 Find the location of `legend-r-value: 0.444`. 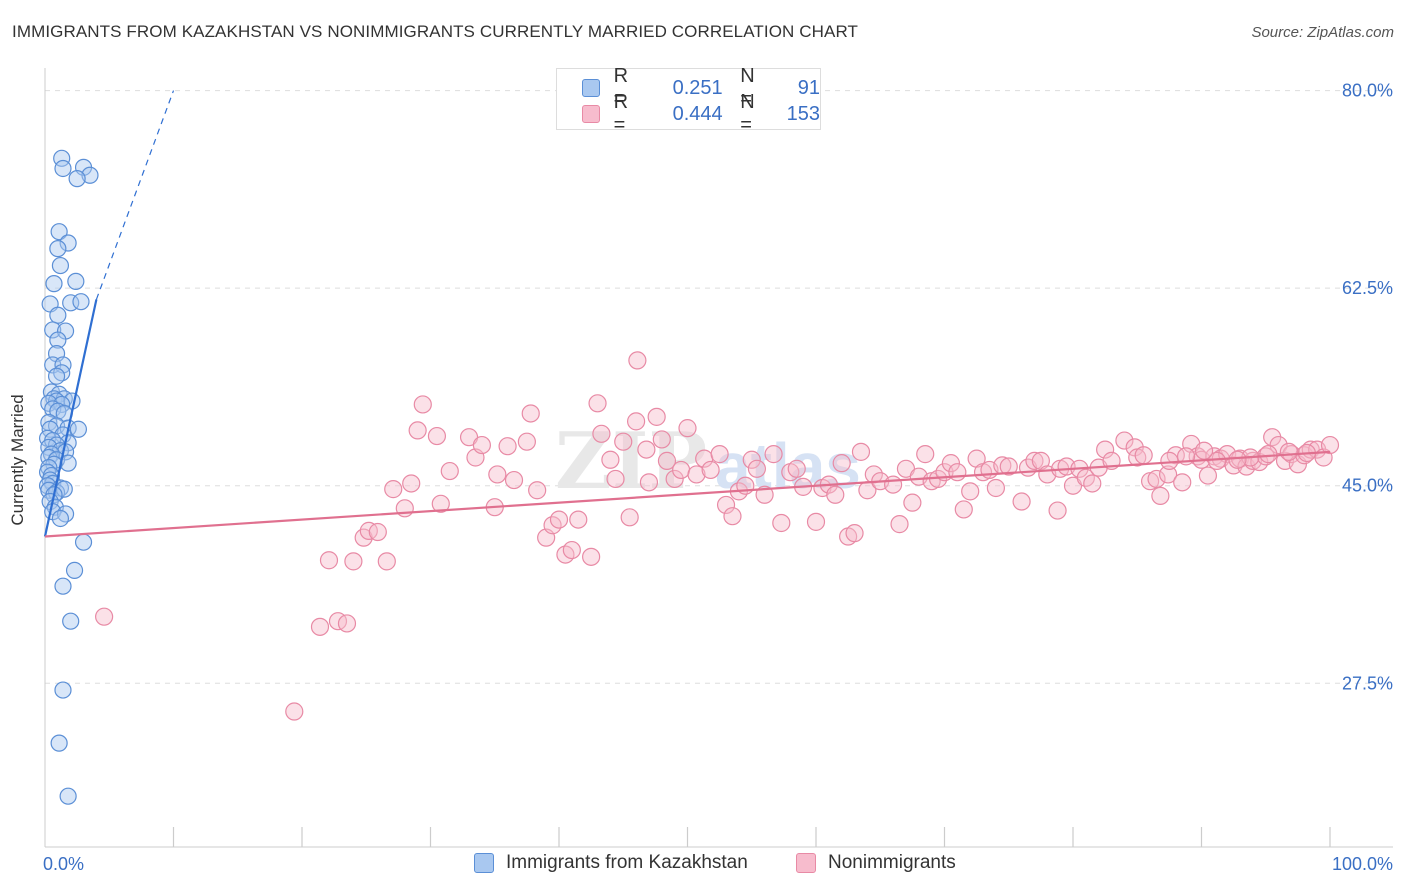

legend-r-value: 0.444 is located at coordinates (697, 113).